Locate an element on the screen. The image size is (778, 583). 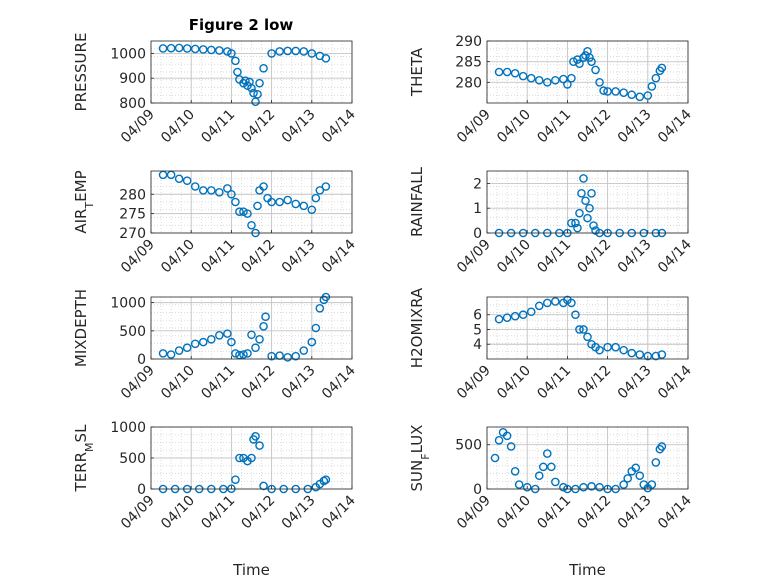
x-axis-label: Time is located at coordinates (251, 570).